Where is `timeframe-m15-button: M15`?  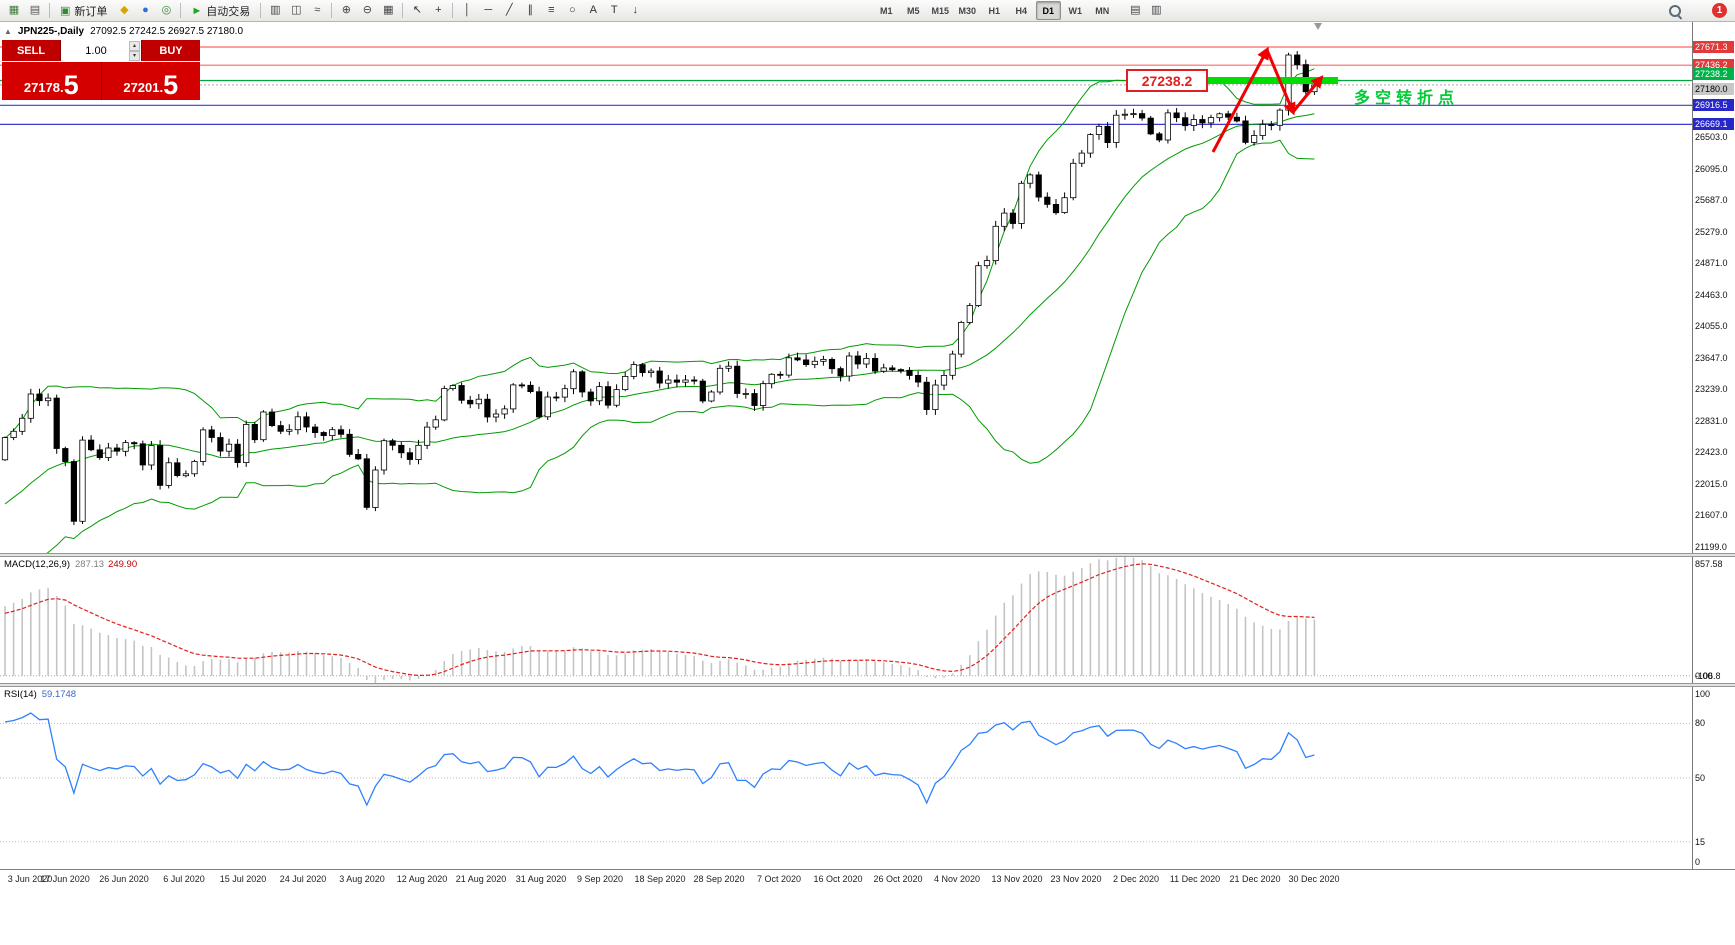 timeframe-m15-button: M15 is located at coordinates (940, 10).